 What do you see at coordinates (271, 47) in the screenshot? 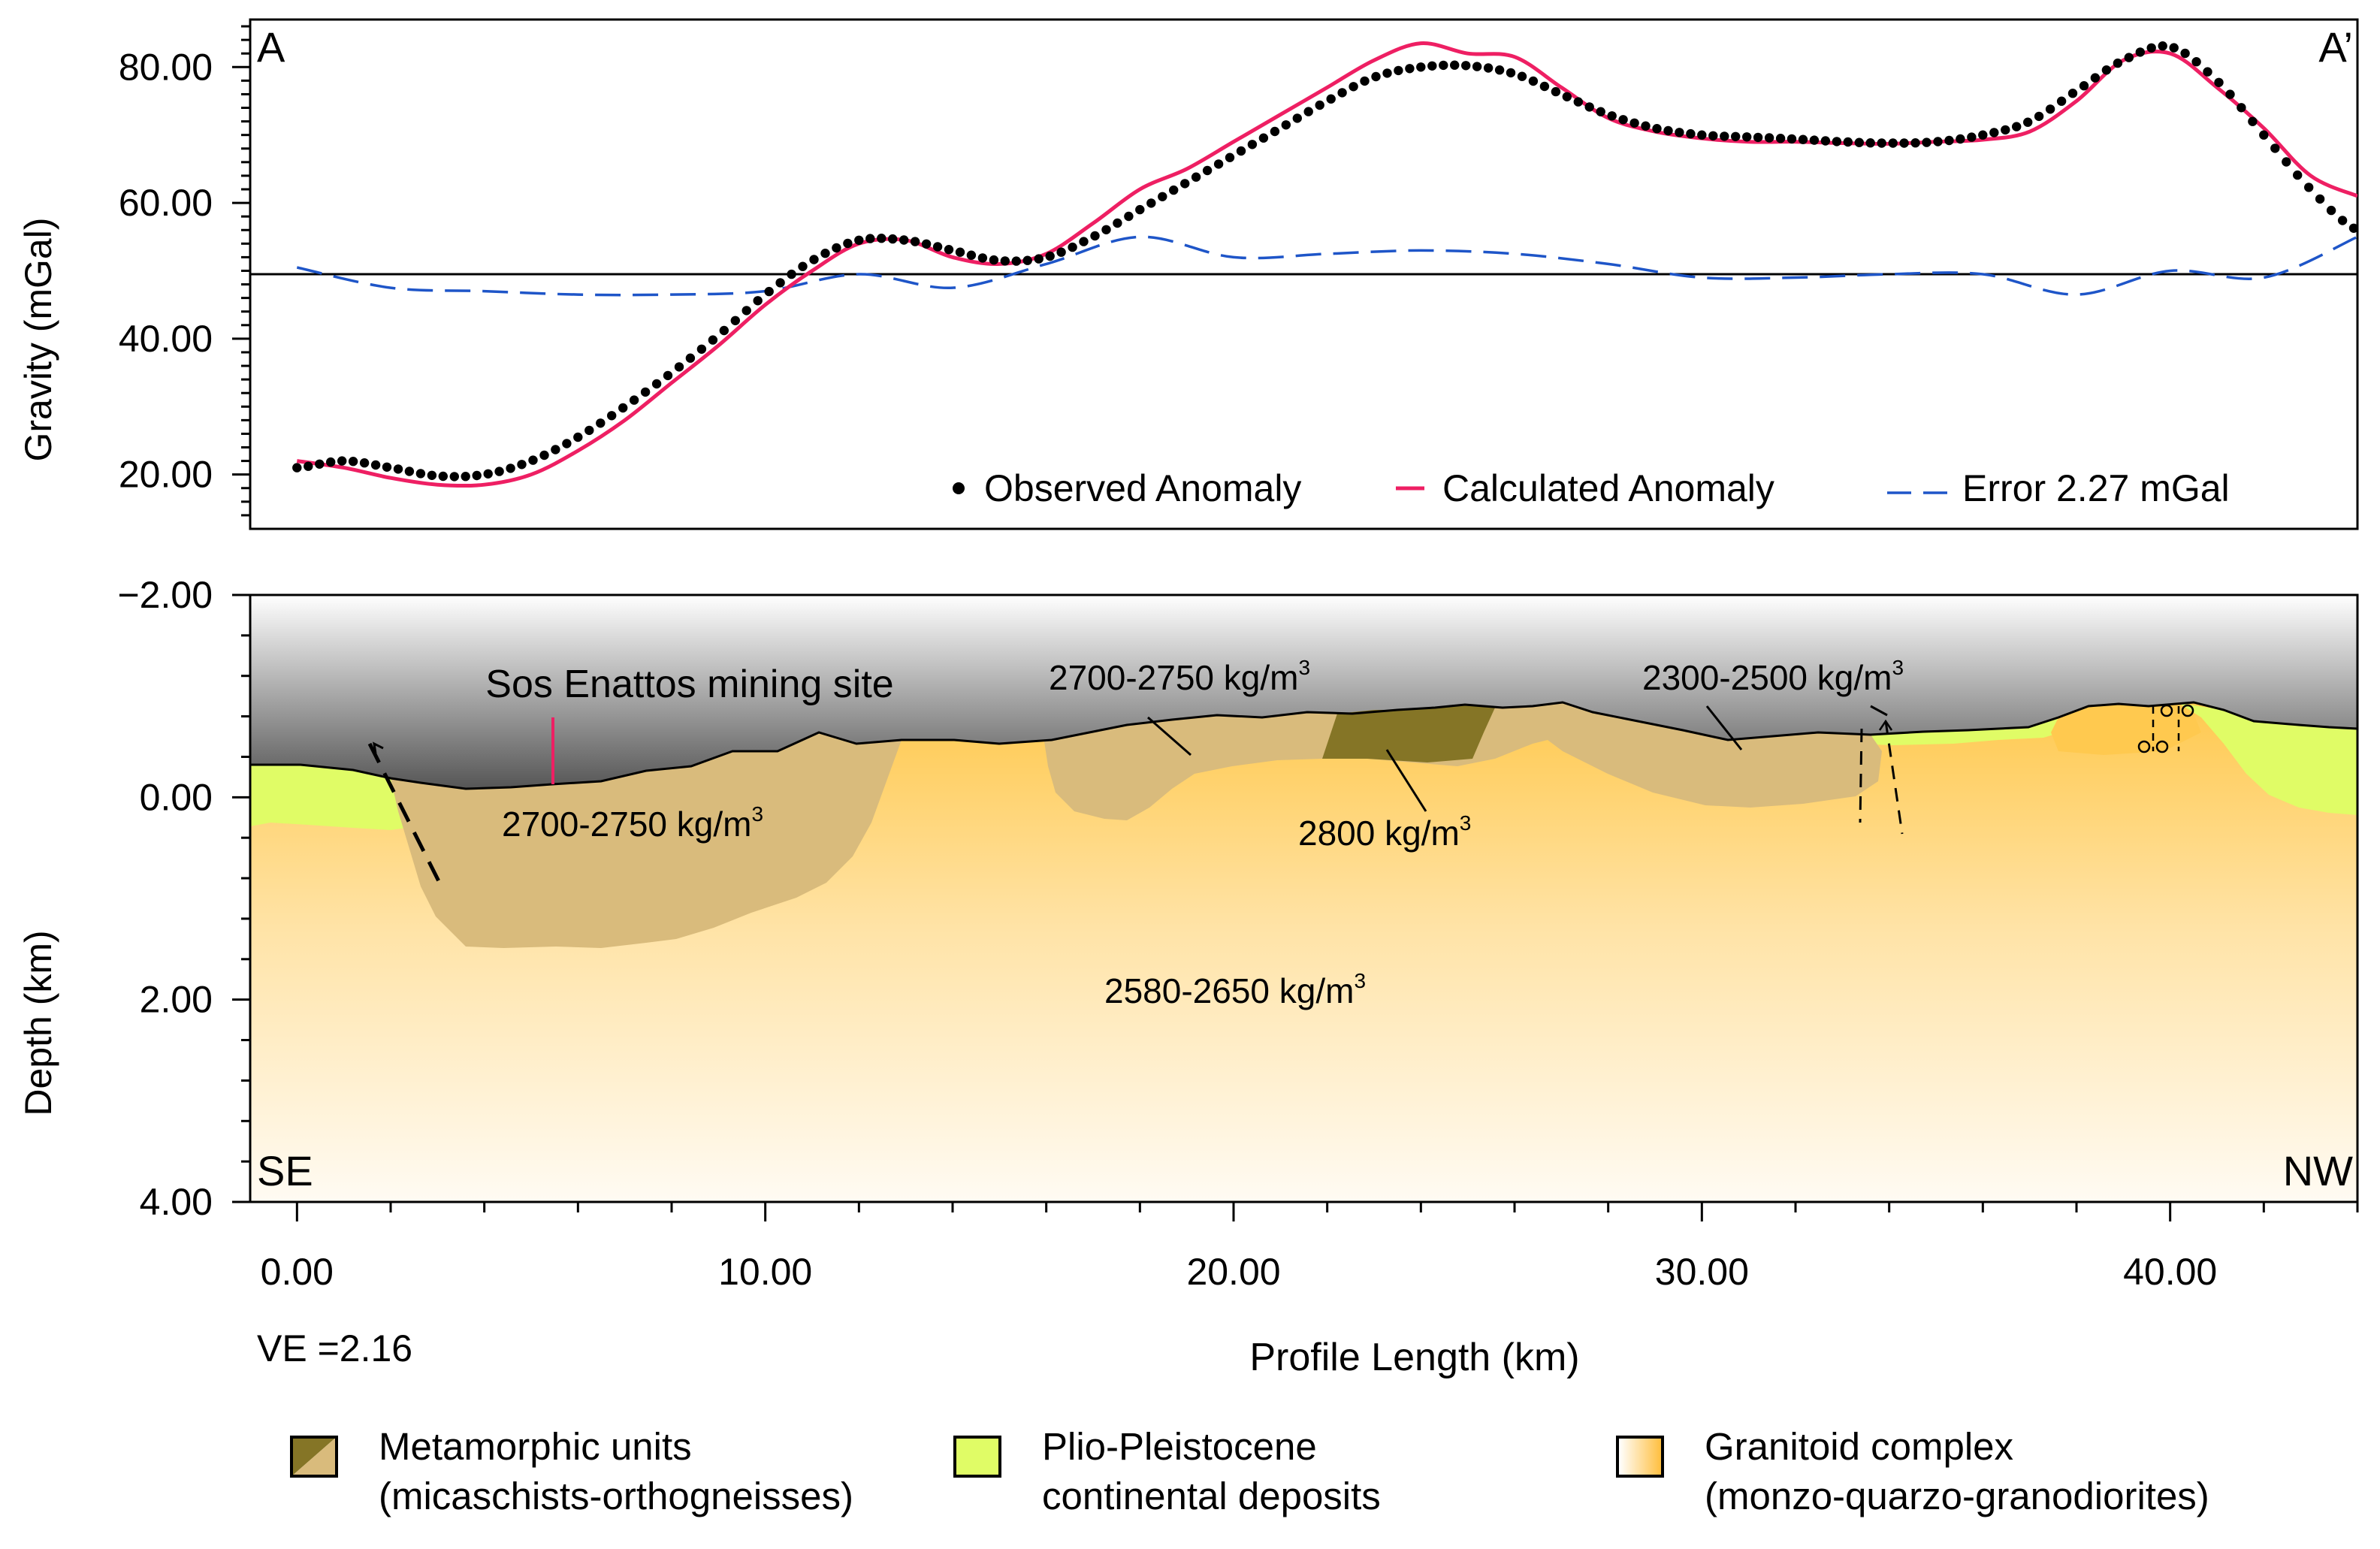
I see `corner-label-a: A` at bounding box center [271, 47].